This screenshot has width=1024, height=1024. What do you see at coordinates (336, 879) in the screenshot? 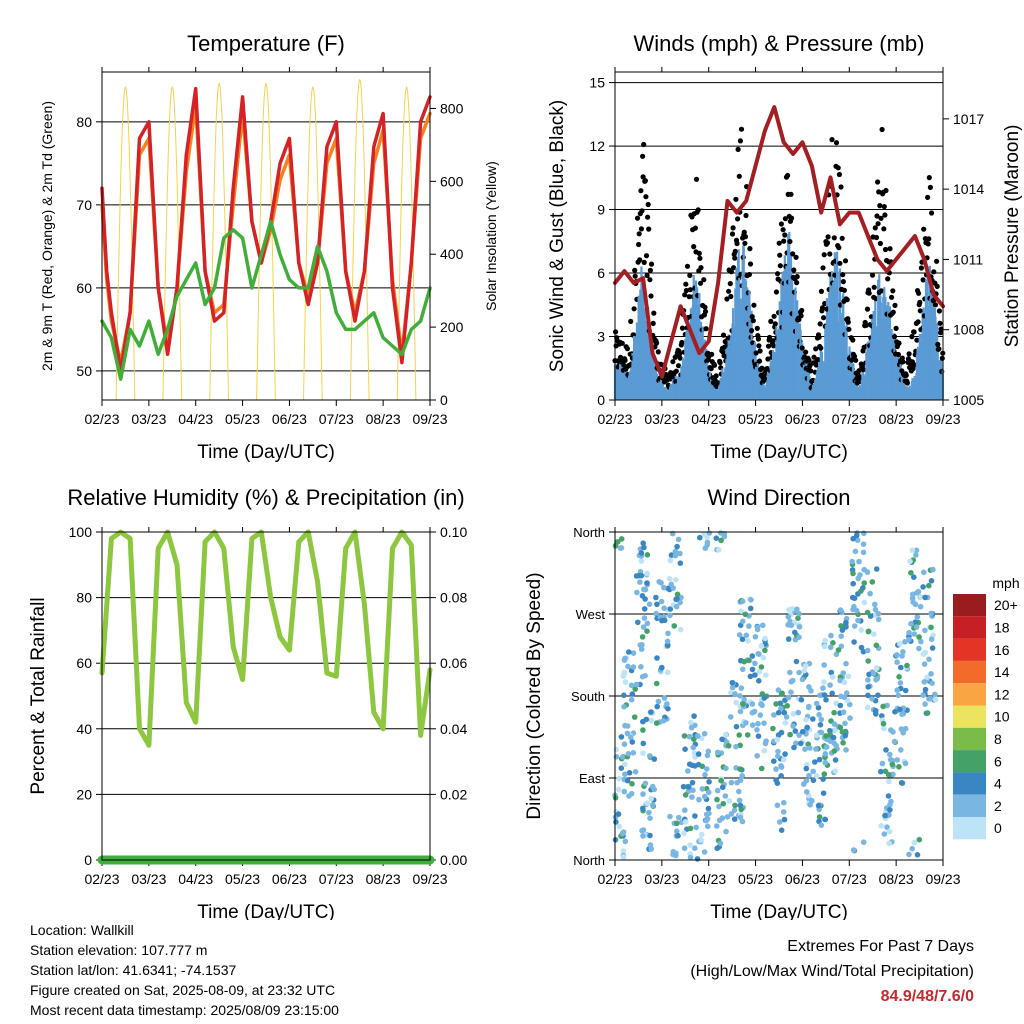
I see `x-tick-label: 07/23` at bounding box center [336, 879].